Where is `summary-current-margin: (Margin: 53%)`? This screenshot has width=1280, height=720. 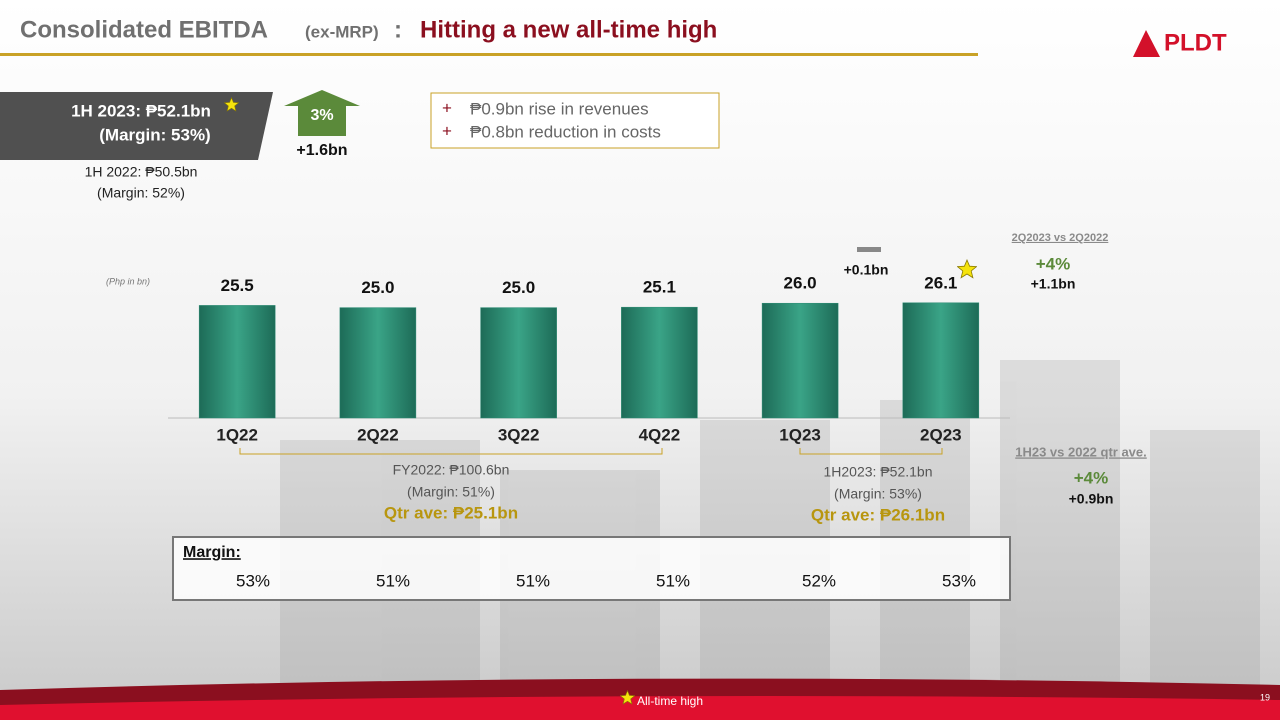 summary-current-margin: (Margin: 53%) is located at coordinates (154, 134).